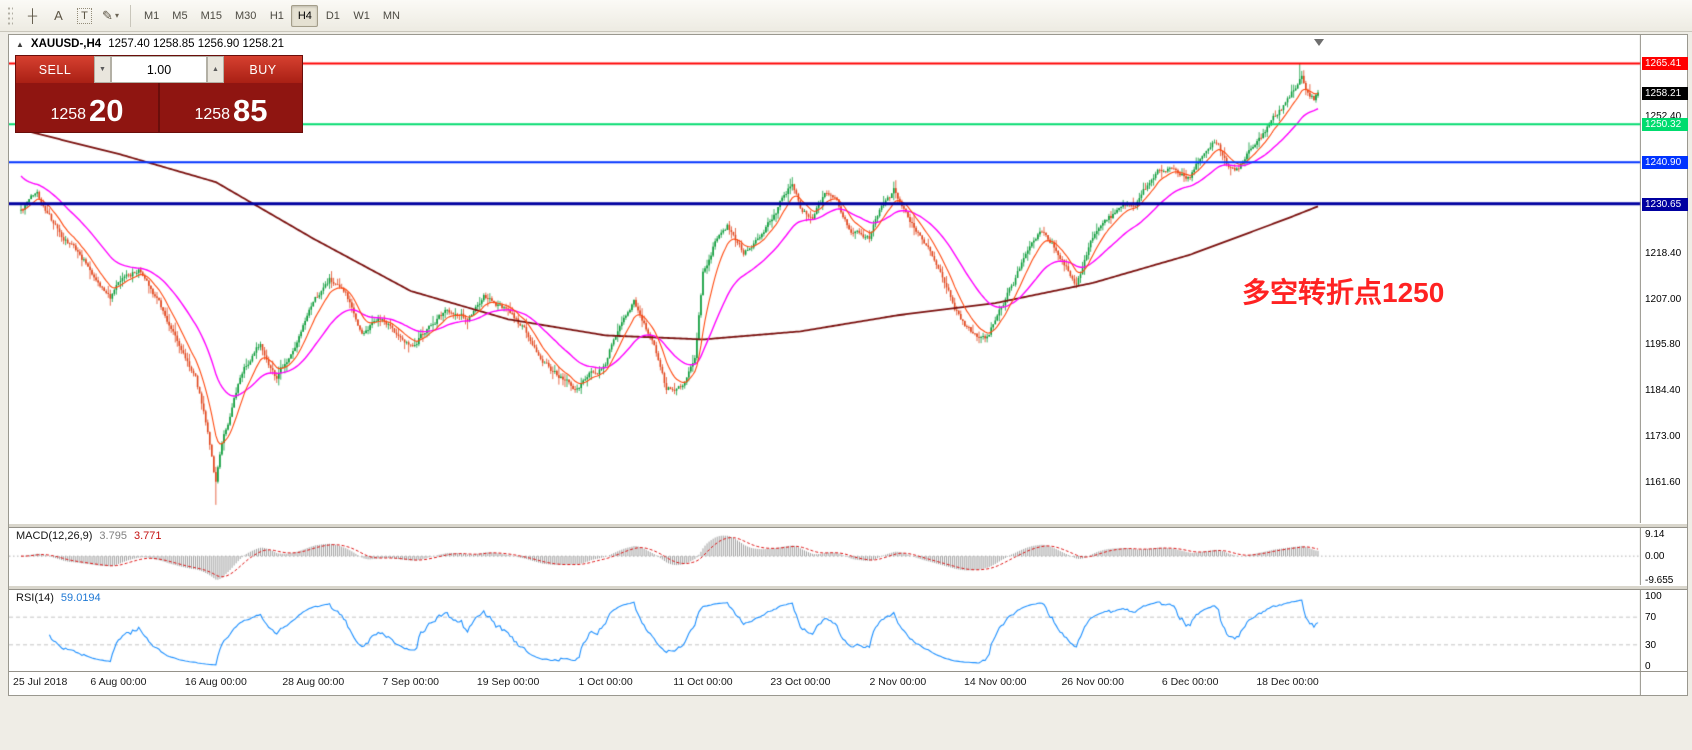 The image size is (1692, 750). What do you see at coordinates (250, 110) in the screenshot?
I see `buy-price-pips: 85` at bounding box center [250, 110].